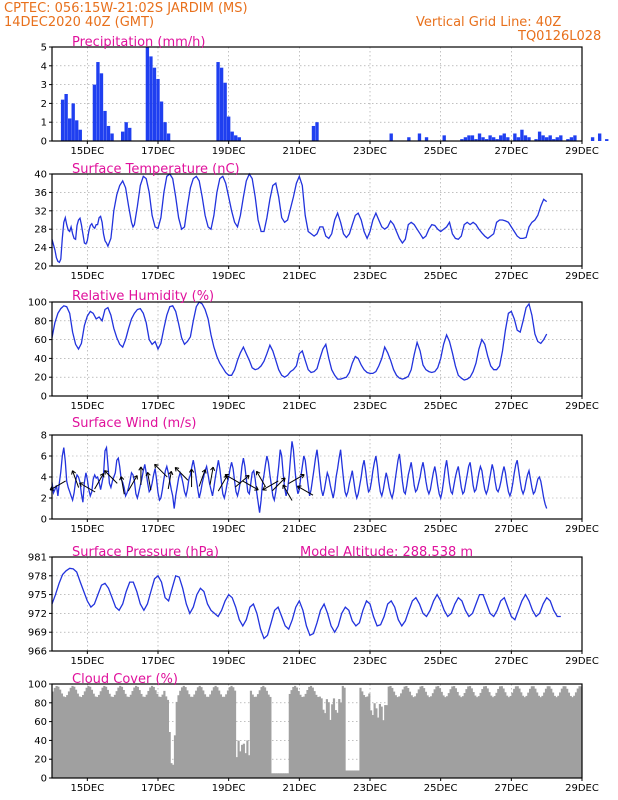 The width and height of the screenshot is (618, 800). Describe the element at coordinates (299, 151) in the screenshot. I see `x-tick-label: 21DEC` at that location.